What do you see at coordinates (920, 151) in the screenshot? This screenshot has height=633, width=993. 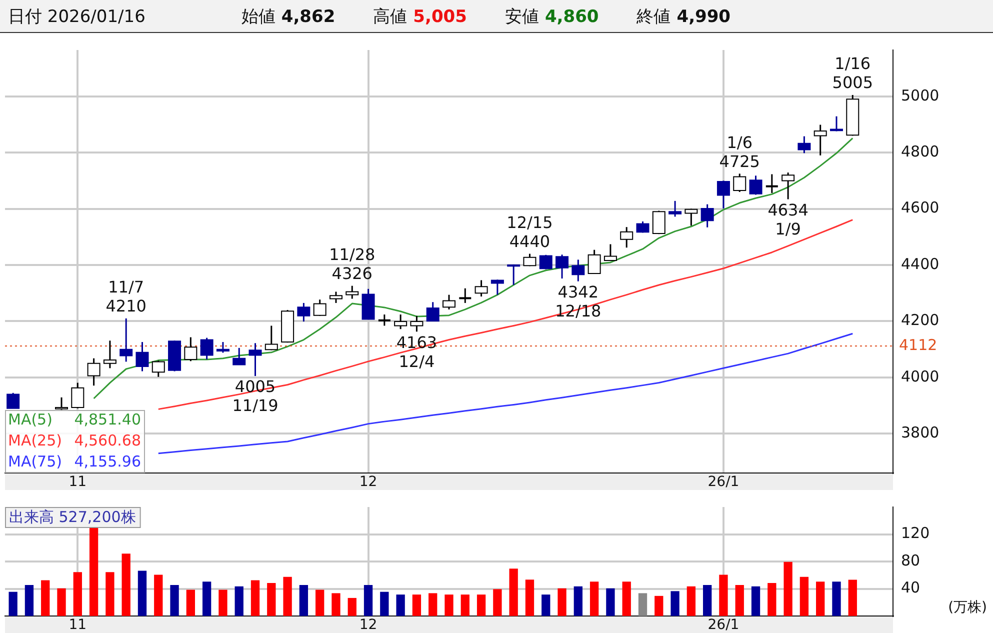 I see `y-tick-label: 4800` at bounding box center [920, 151].